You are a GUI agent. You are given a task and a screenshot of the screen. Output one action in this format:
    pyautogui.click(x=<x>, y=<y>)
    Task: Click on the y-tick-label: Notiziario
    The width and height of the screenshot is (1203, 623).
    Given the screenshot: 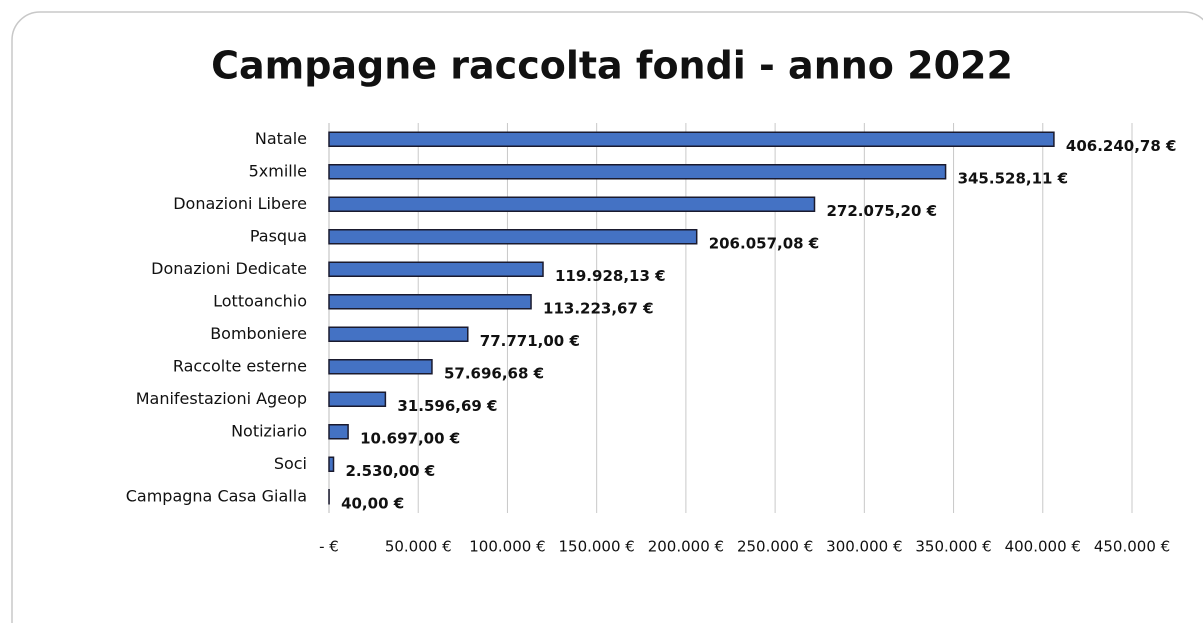 What is the action you would take?
    pyautogui.click(x=269, y=430)
    